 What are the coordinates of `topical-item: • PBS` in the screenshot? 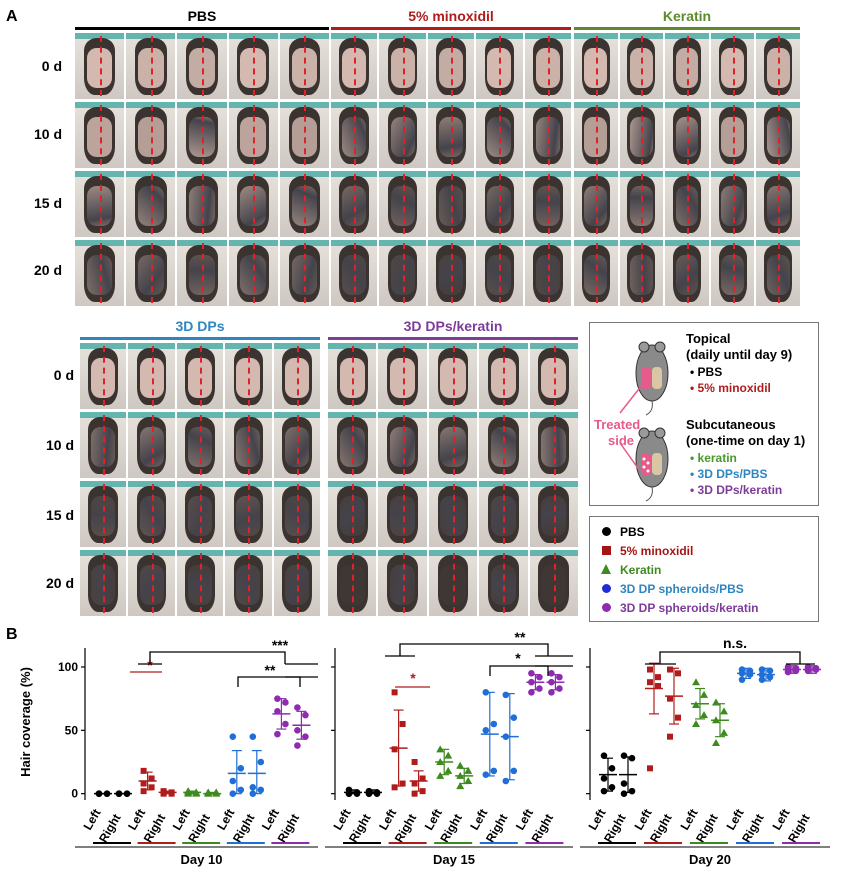 It's located at (706, 372).